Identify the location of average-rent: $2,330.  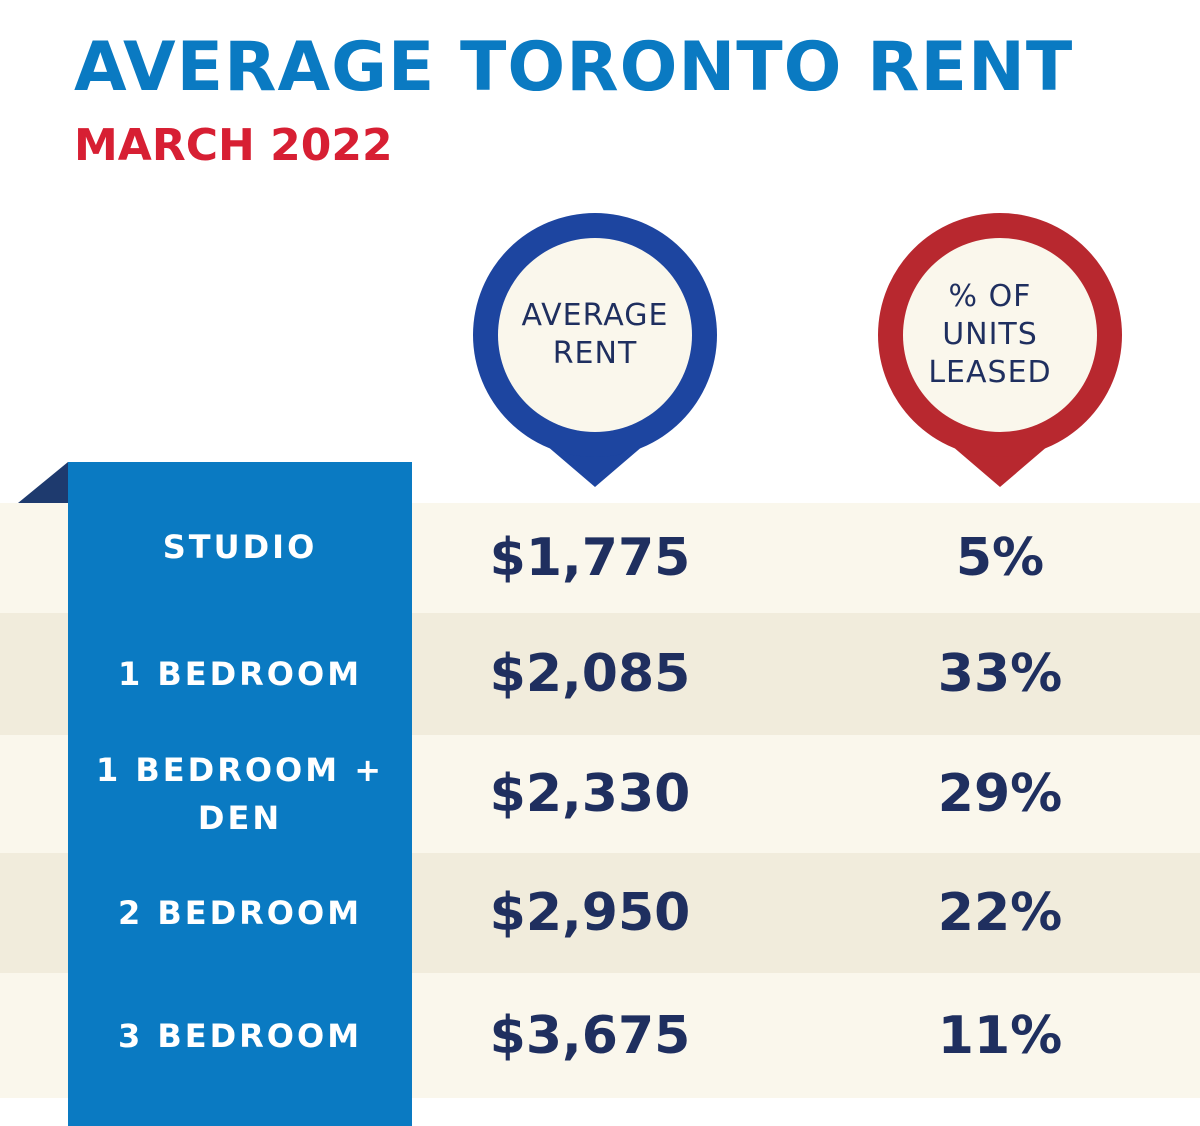
(590, 794).